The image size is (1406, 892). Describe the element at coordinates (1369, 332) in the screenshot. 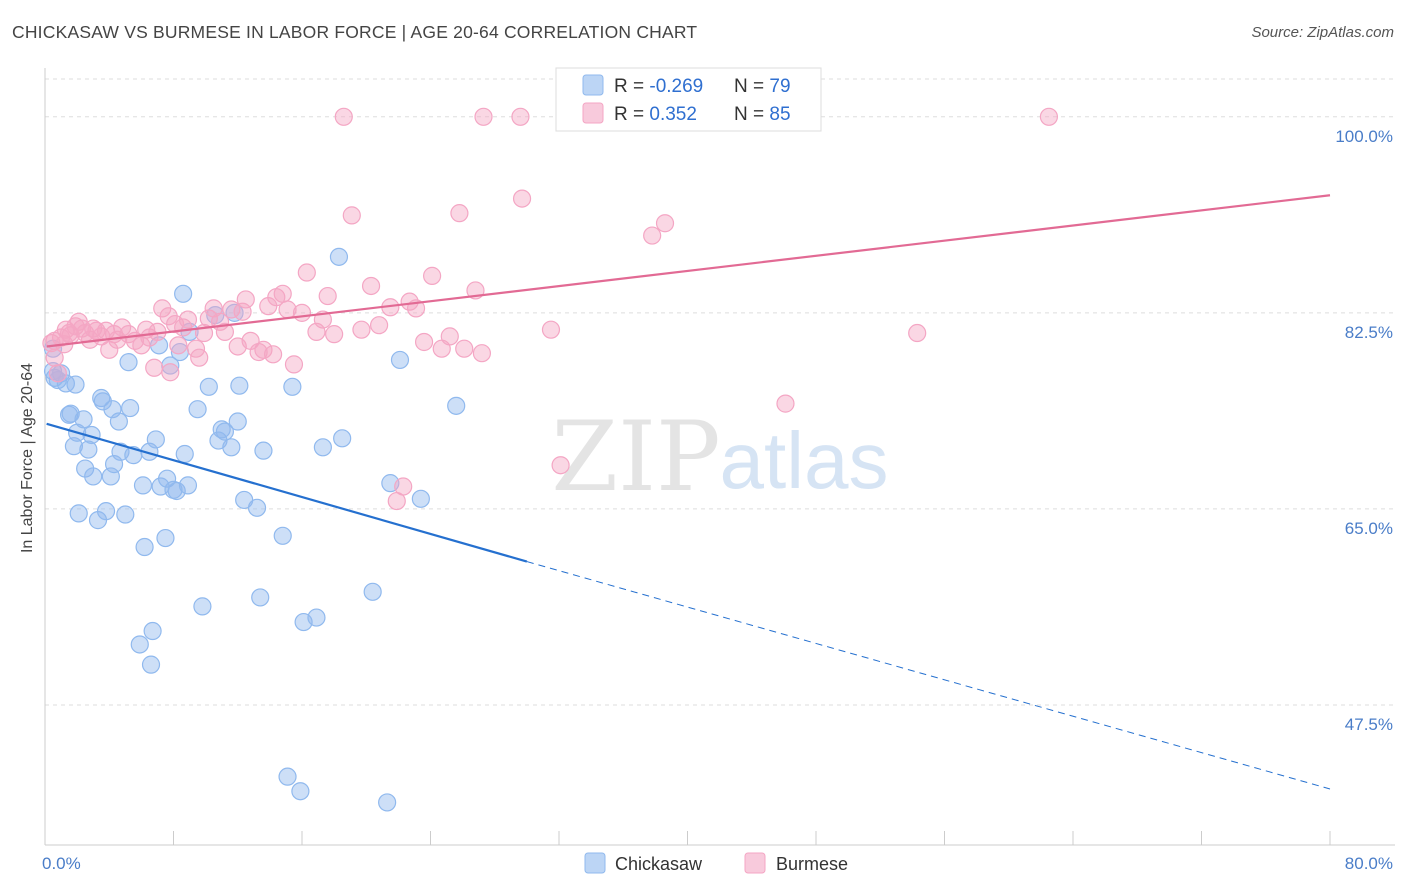

I see `y-tick-label: 82.5%` at that location.